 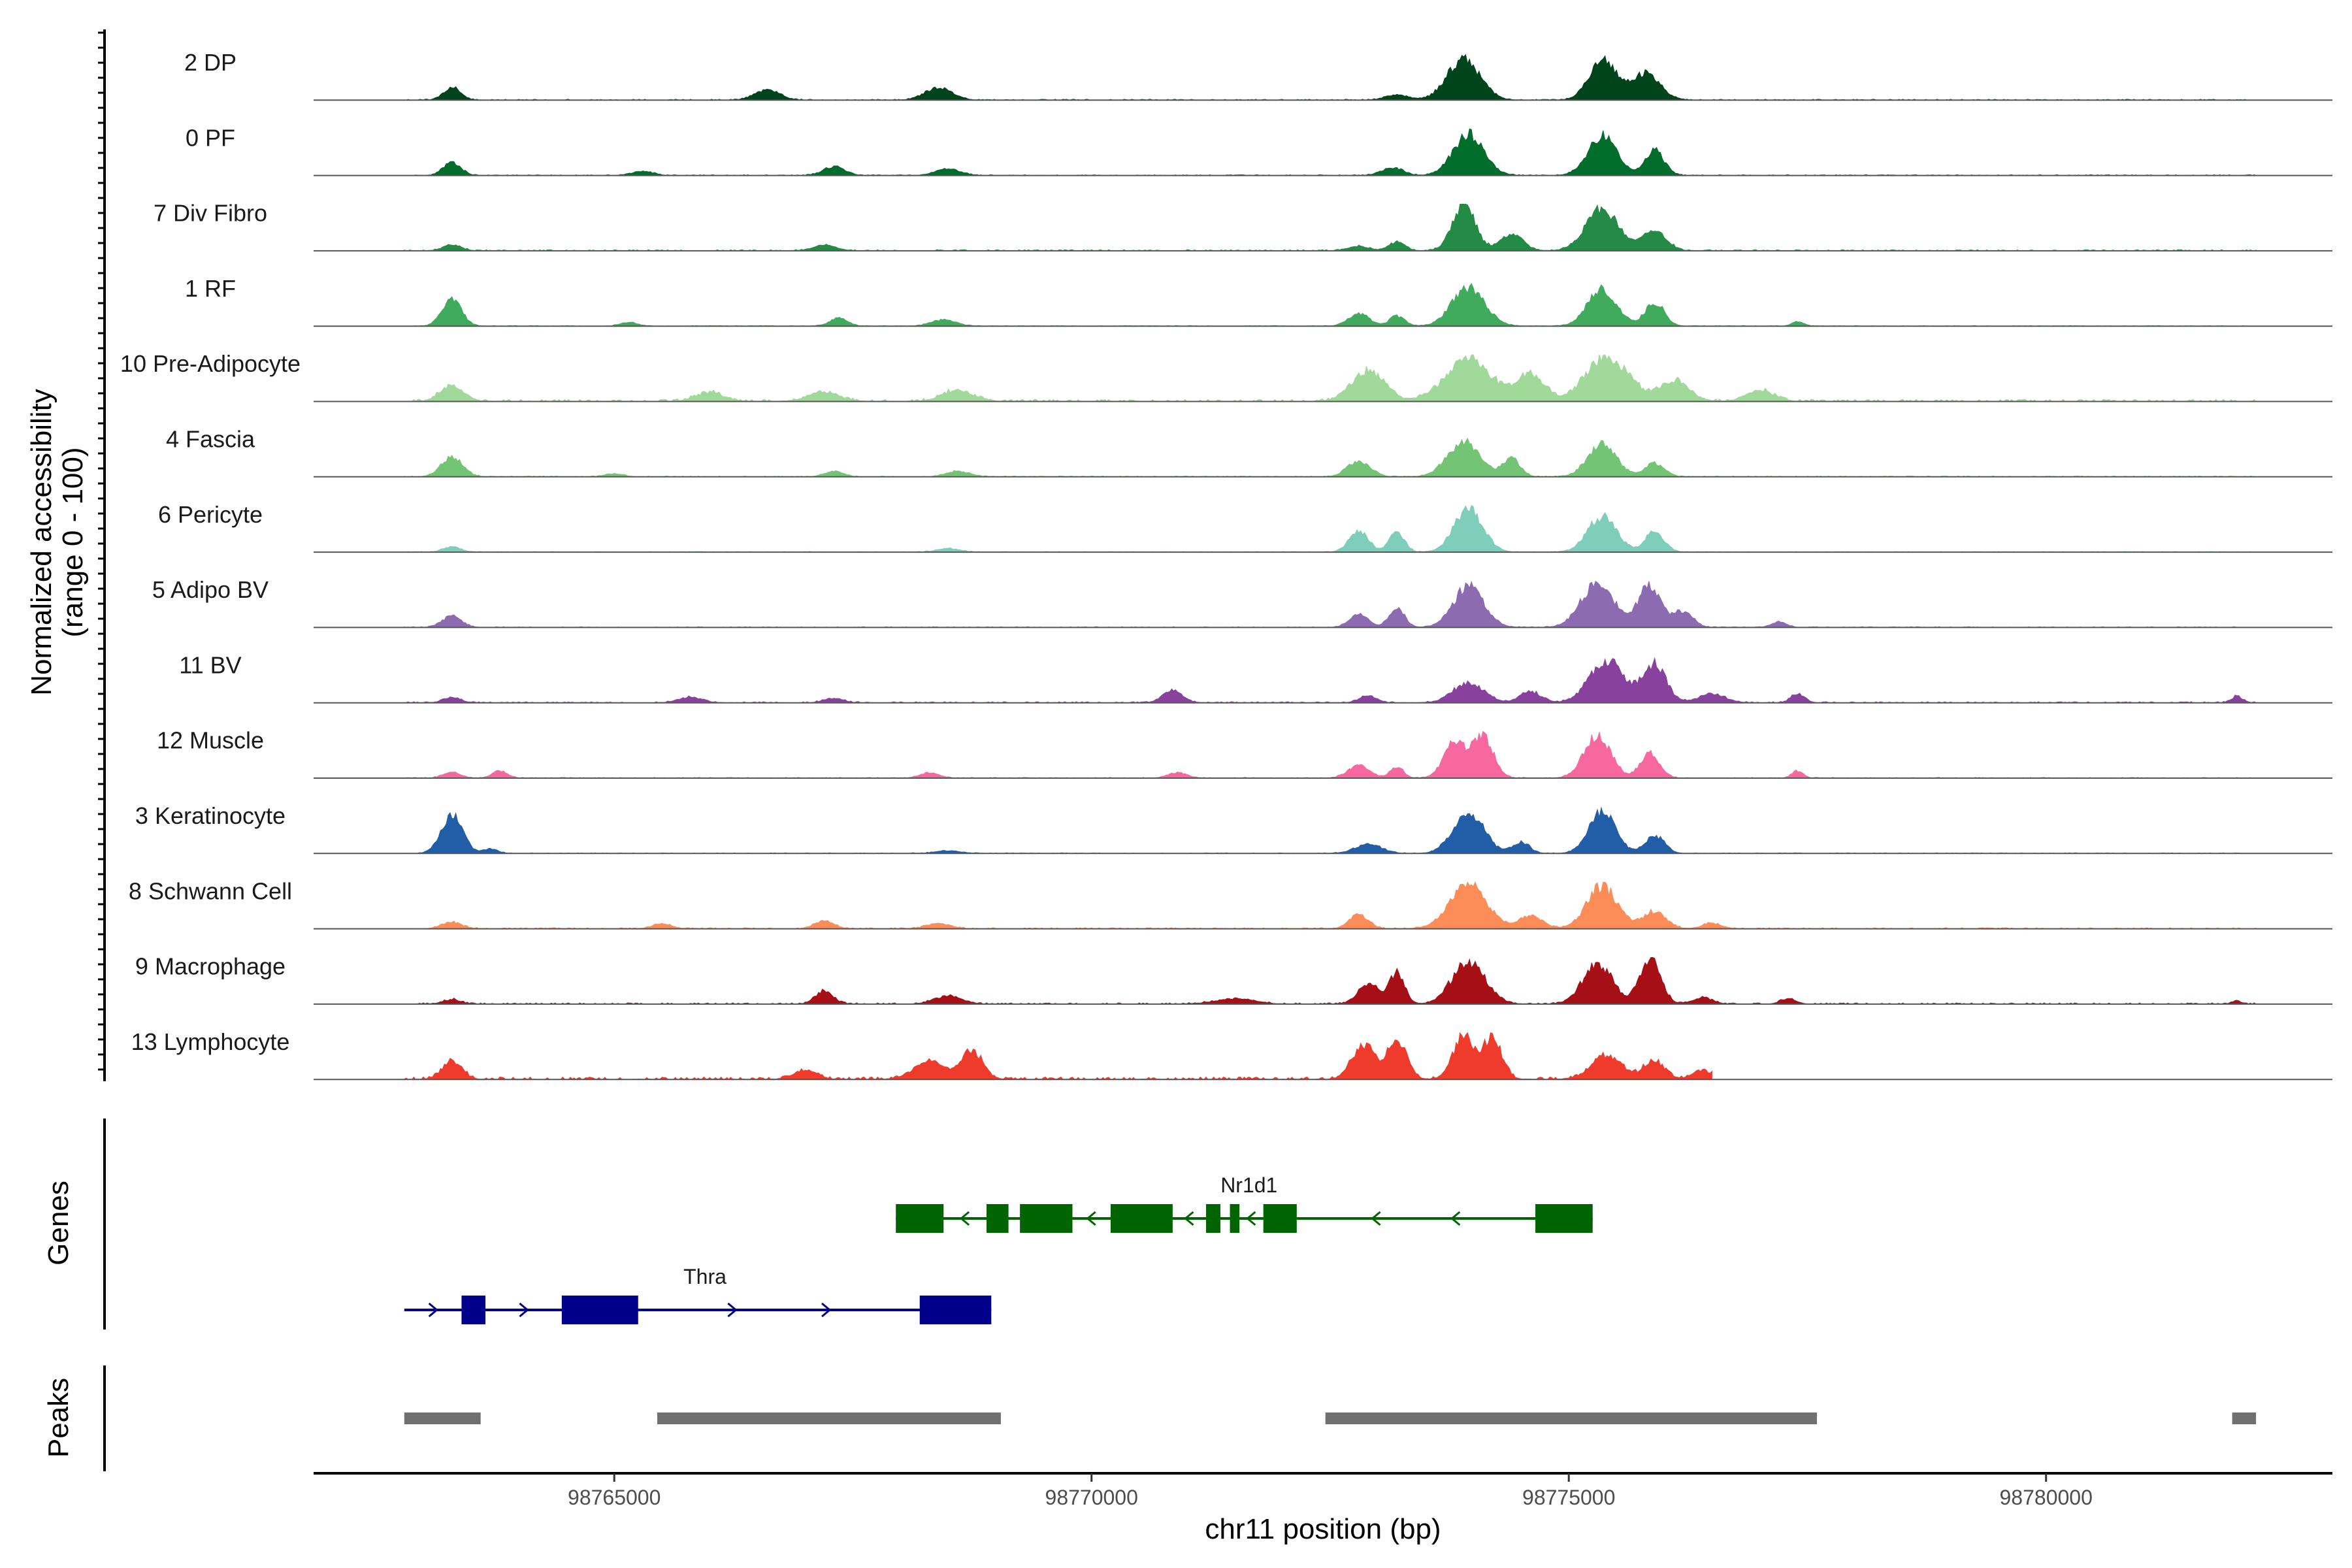 I want to click on track-7-div-fibro: 7 Div Fibro, so click(x=1243, y=226).